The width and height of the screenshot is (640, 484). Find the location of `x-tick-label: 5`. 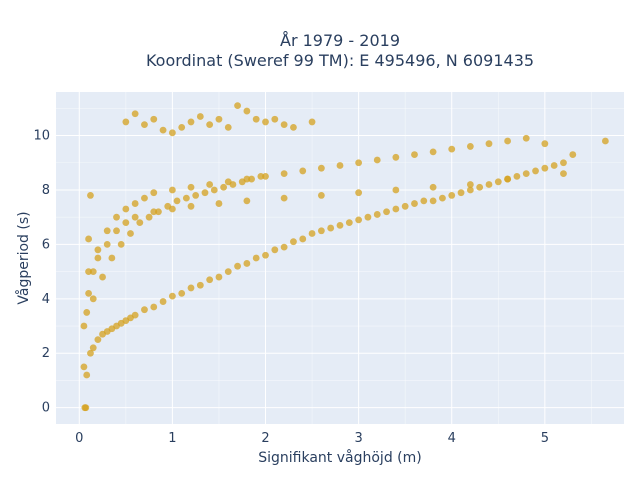

x-tick-label: 5 is located at coordinates (545, 438).